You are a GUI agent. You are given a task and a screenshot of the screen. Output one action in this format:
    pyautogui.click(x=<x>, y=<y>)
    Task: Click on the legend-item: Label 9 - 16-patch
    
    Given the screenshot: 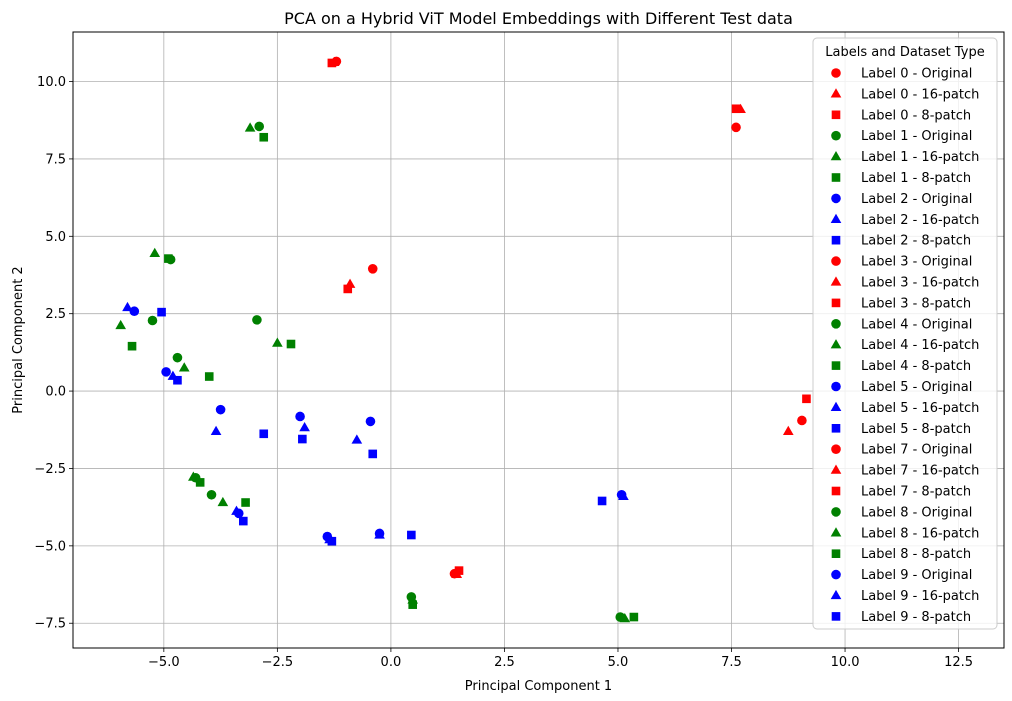 What is the action you would take?
    pyautogui.click(x=904, y=596)
    